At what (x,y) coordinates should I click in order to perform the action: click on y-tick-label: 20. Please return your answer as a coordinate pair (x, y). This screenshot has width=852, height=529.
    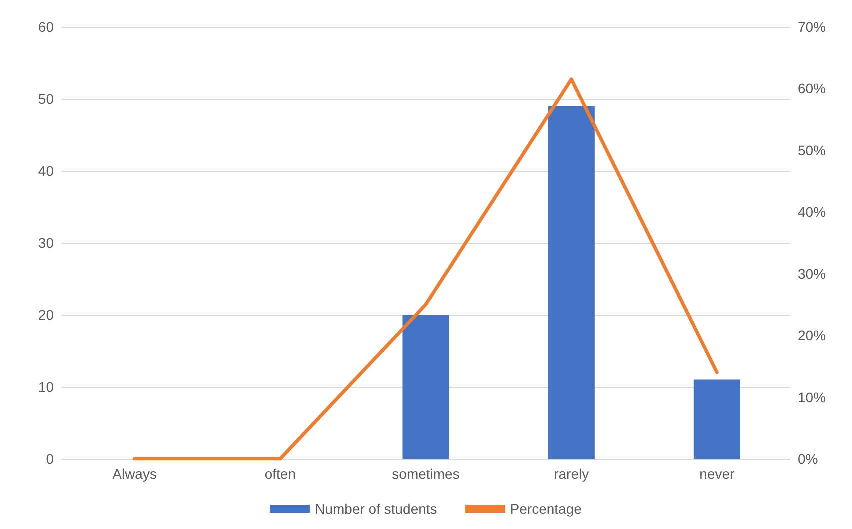
    Looking at the image, I should click on (46, 315).